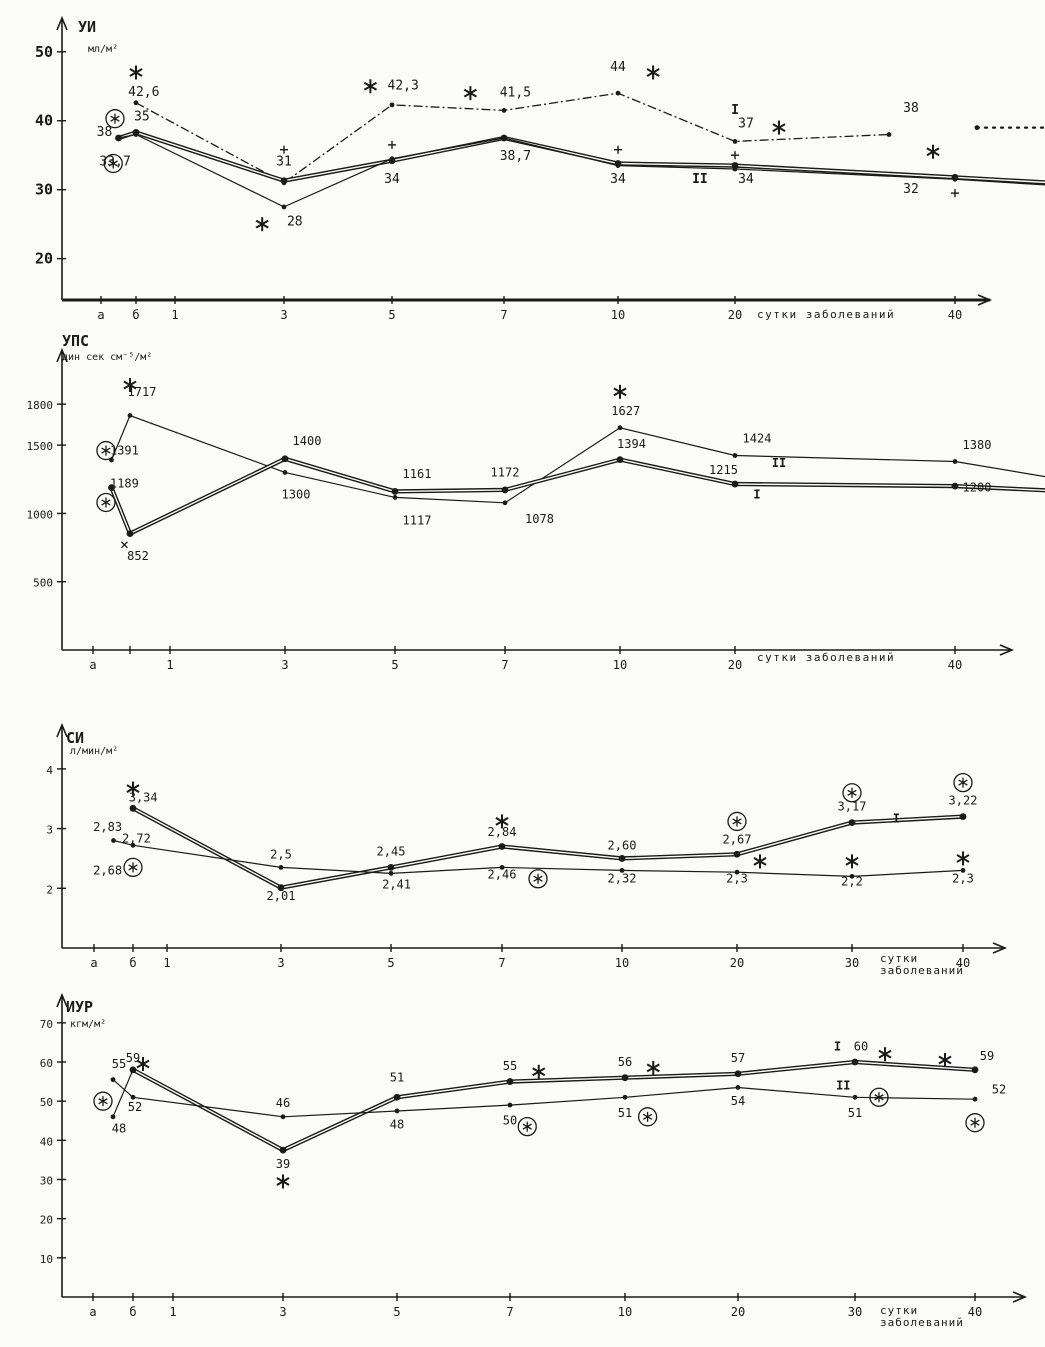  I want to click on data-label: 57, so click(738, 1058).